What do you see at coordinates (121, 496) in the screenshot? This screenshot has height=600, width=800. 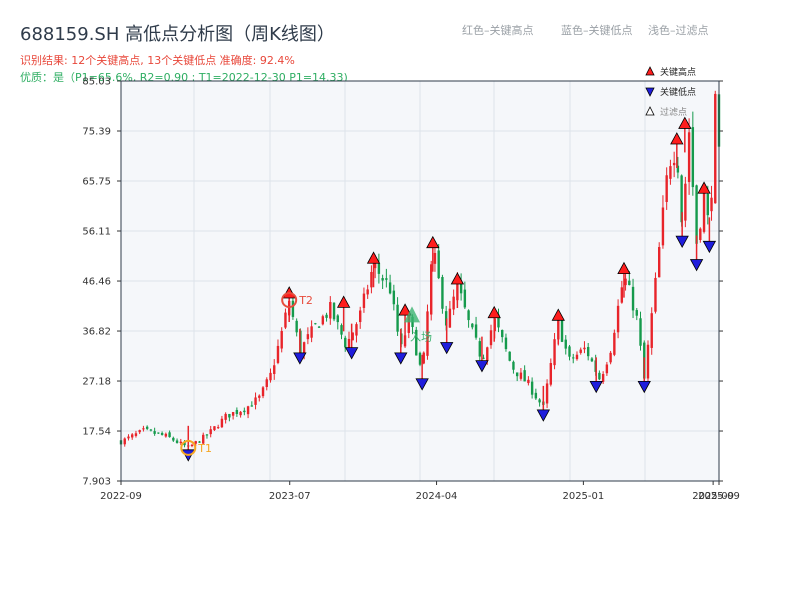 I see `x-tick-label: 2022-09` at bounding box center [121, 496].